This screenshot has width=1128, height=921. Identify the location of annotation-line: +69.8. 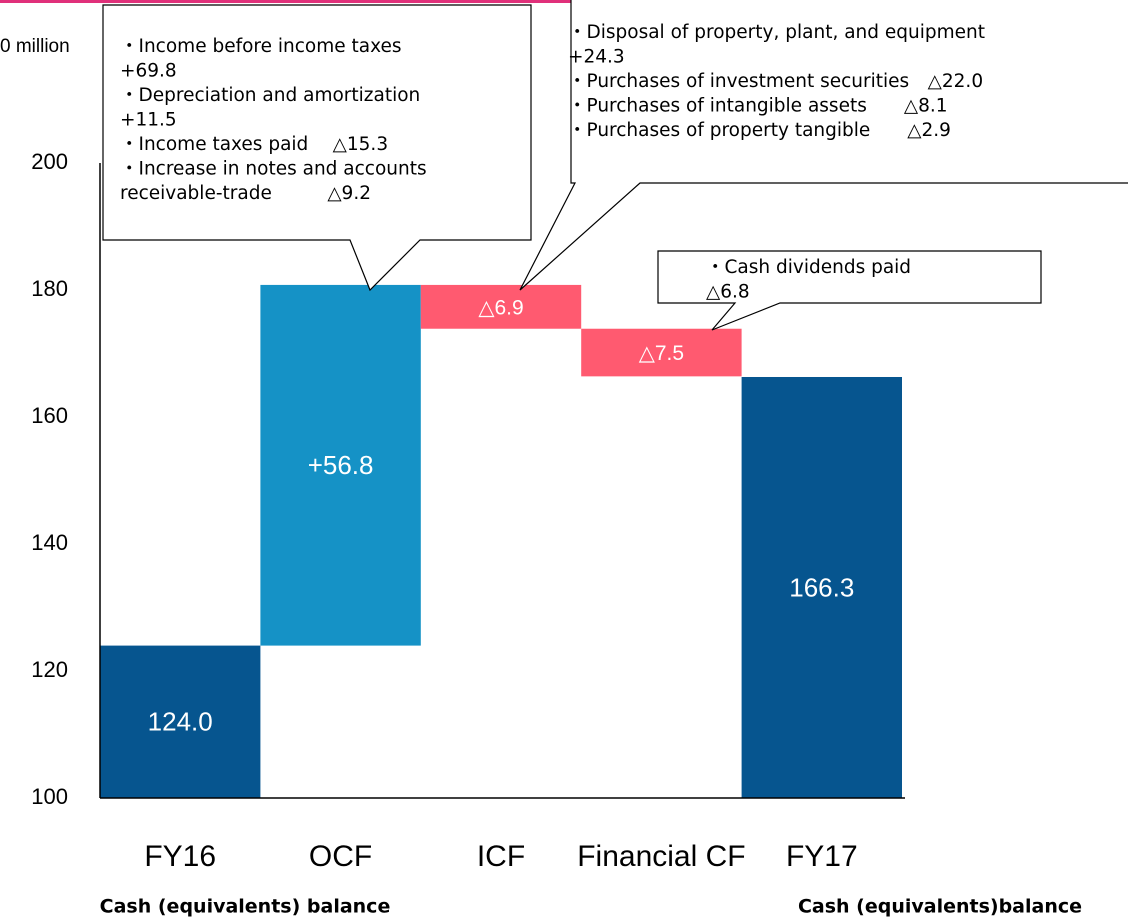
(148, 71).